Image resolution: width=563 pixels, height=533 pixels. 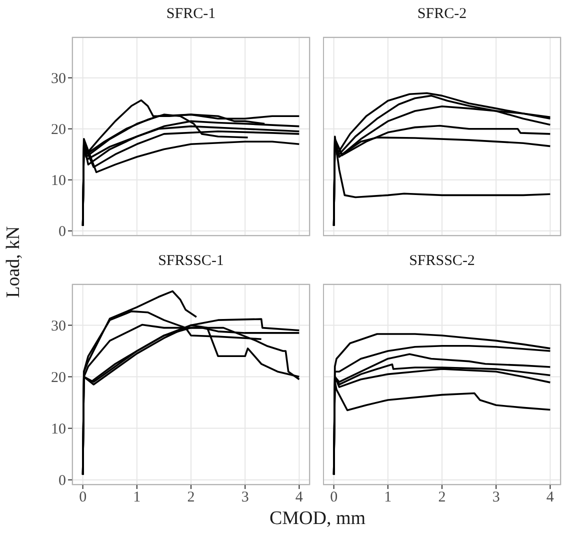 What do you see at coordinates (14, 262) in the screenshot?
I see `y-axis-title: Load, kN` at bounding box center [14, 262].